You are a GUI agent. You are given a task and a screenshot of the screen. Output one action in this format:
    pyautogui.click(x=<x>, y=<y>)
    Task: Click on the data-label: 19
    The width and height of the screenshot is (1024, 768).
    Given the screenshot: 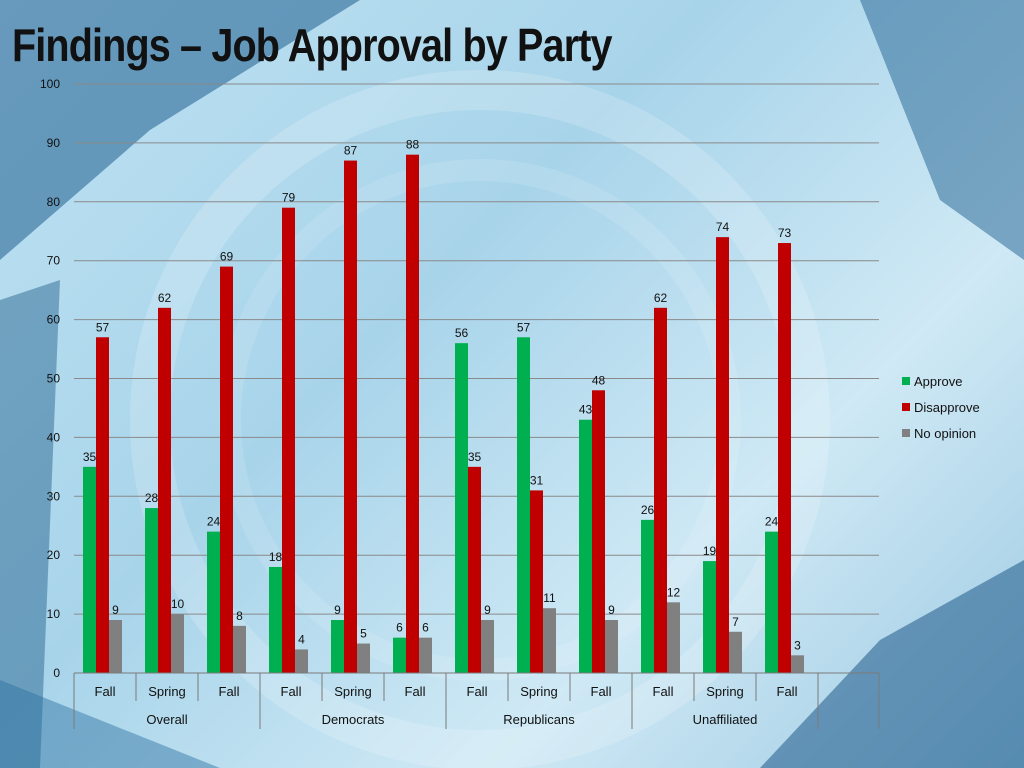 What is the action you would take?
    pyautogui.click(x=710, y=551)
    